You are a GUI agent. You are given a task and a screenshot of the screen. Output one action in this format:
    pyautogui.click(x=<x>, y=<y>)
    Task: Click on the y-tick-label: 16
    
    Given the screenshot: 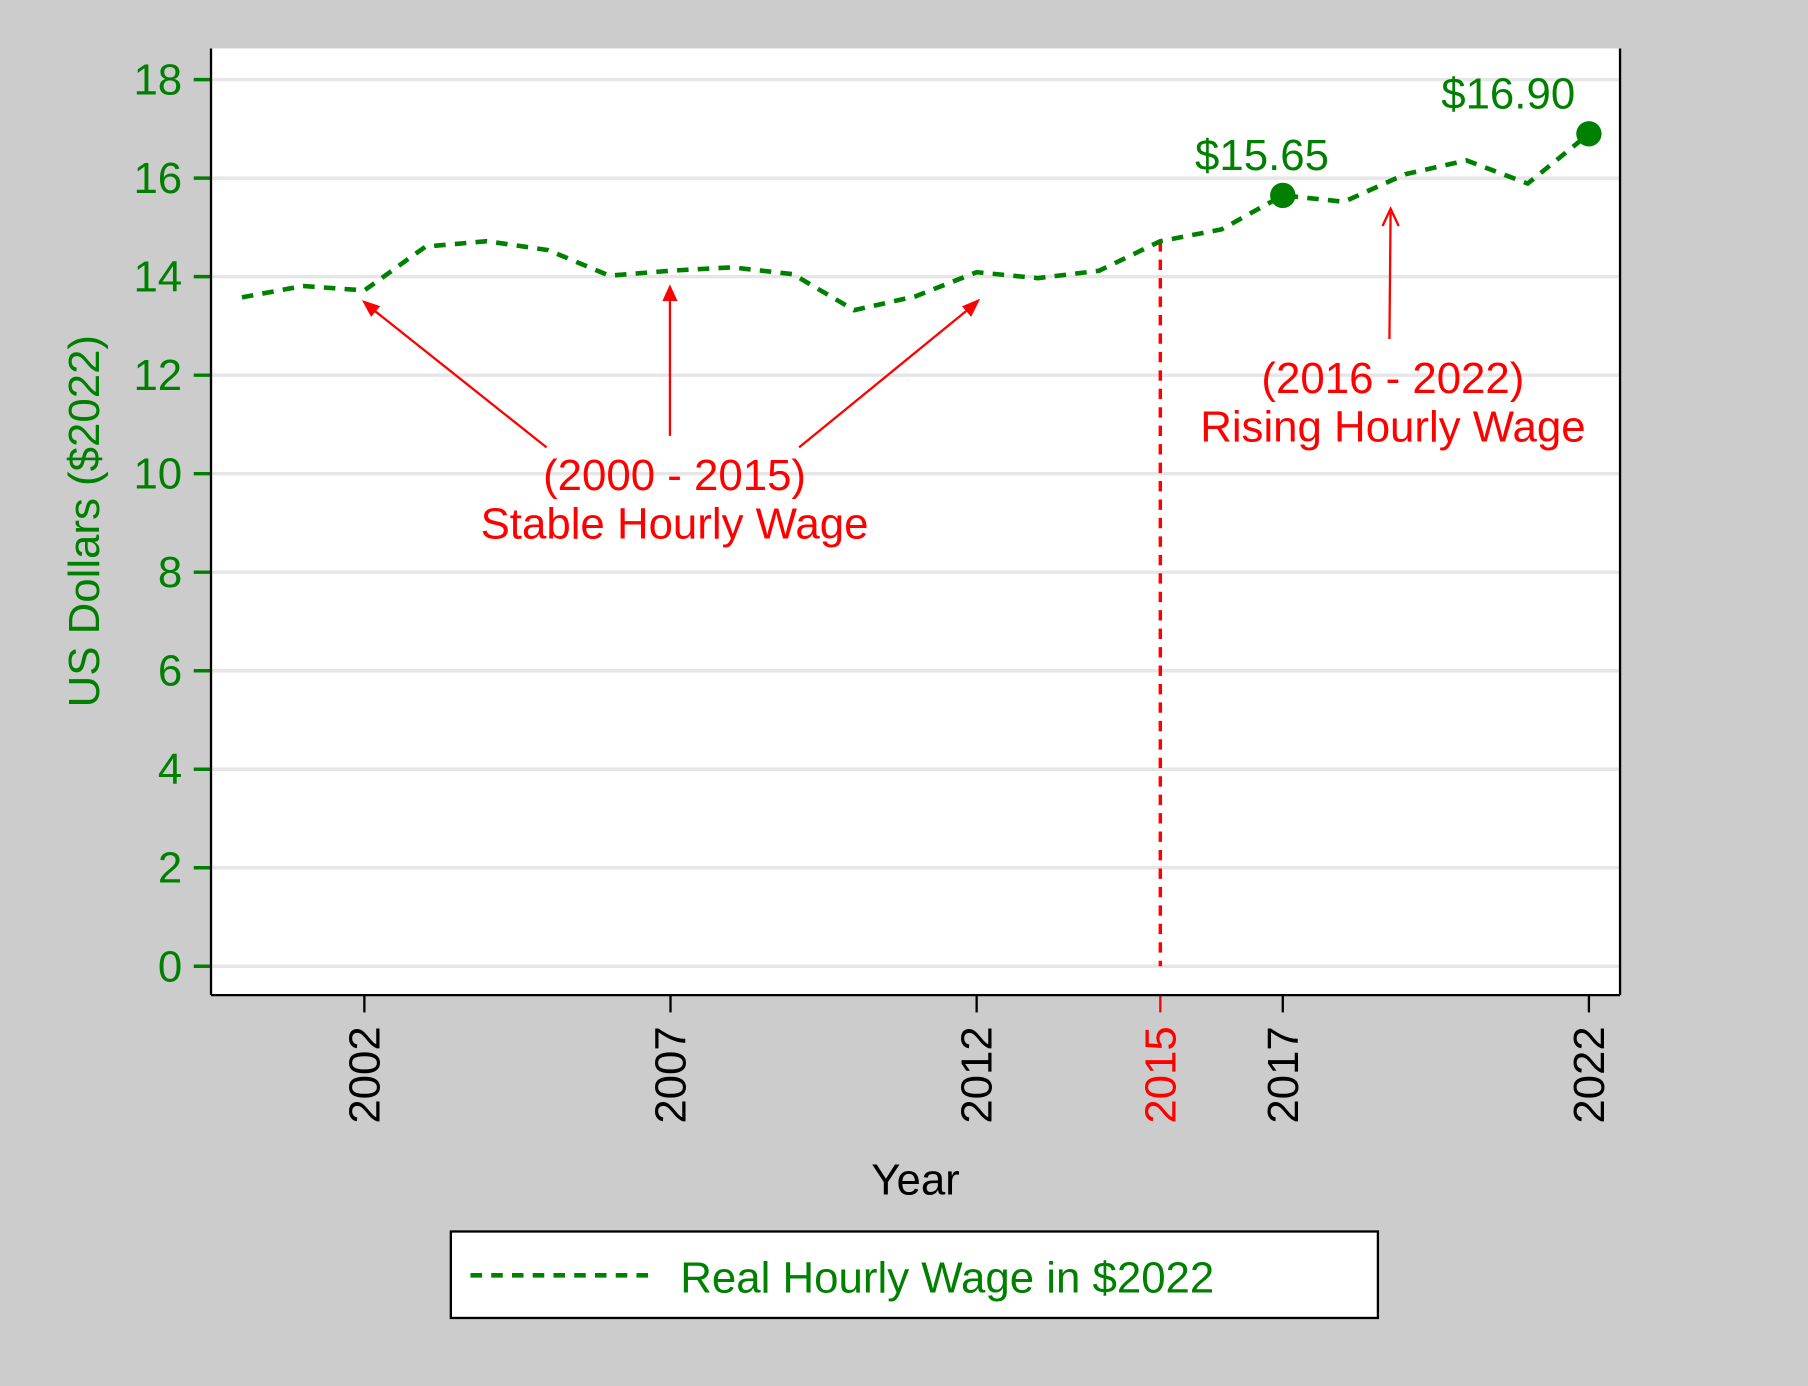 What is the action you would take?
    pyautogui.click(x=157, y=178)
    